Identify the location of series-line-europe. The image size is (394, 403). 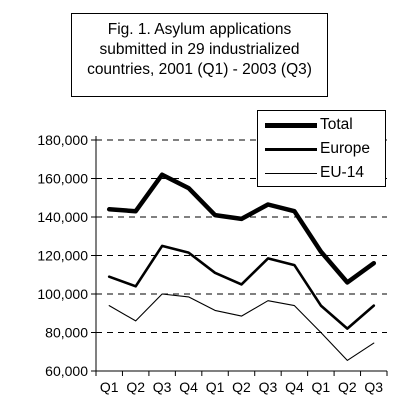
(241, 287).